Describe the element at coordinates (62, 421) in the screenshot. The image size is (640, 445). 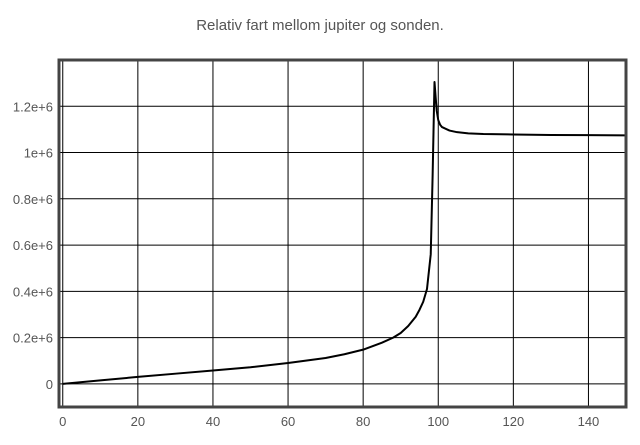
I see `x-tick-label: 0` at that location.